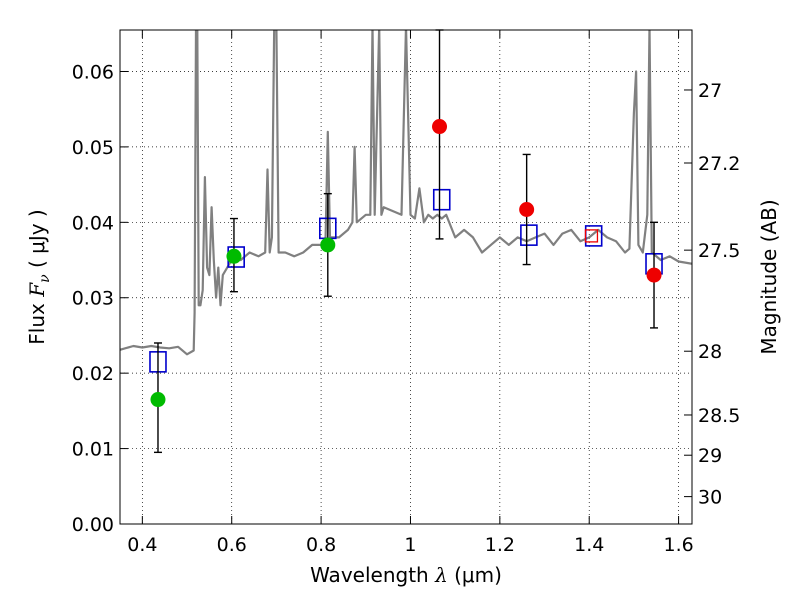  What do you see at coordinates (93, 525) in the screenshot?
I see `y-tick-label: 0.00` at bounding box center [93, 525].